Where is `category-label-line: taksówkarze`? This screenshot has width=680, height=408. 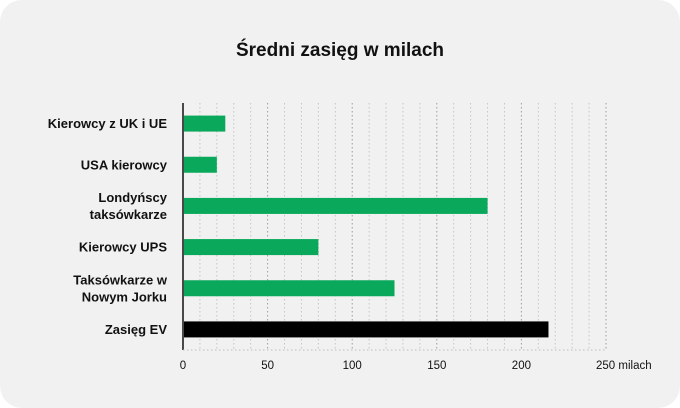
category-label-line: taksówkarze is located at coordinates (128, 214).